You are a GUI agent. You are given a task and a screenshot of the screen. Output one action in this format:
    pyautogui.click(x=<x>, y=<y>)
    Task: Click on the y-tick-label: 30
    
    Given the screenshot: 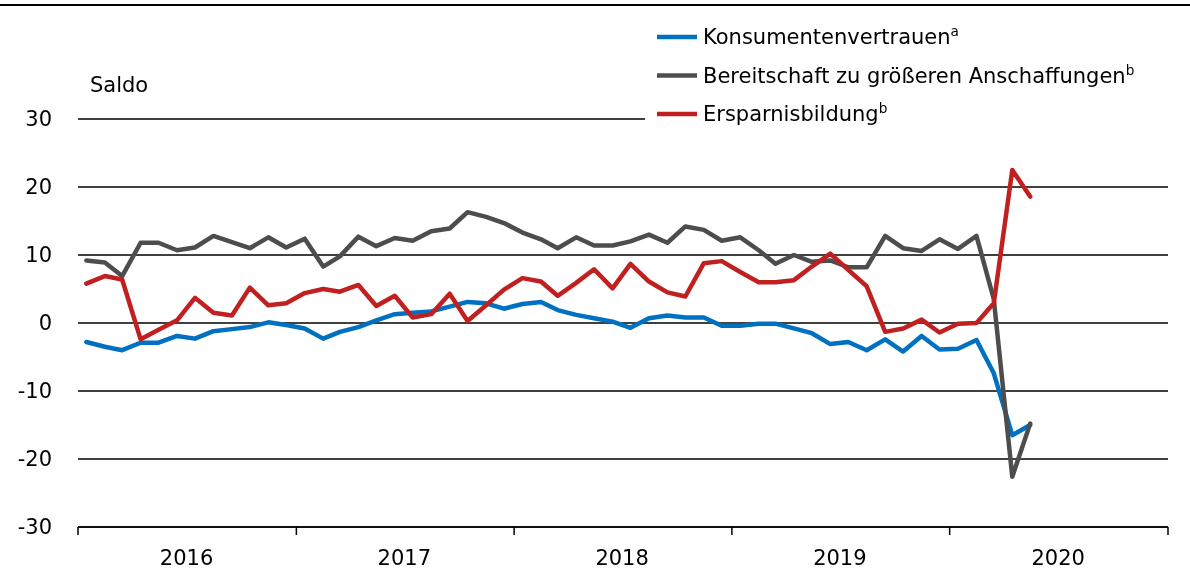 What is the action you would take?
    pyautogui.click(x=38, y=119)
    